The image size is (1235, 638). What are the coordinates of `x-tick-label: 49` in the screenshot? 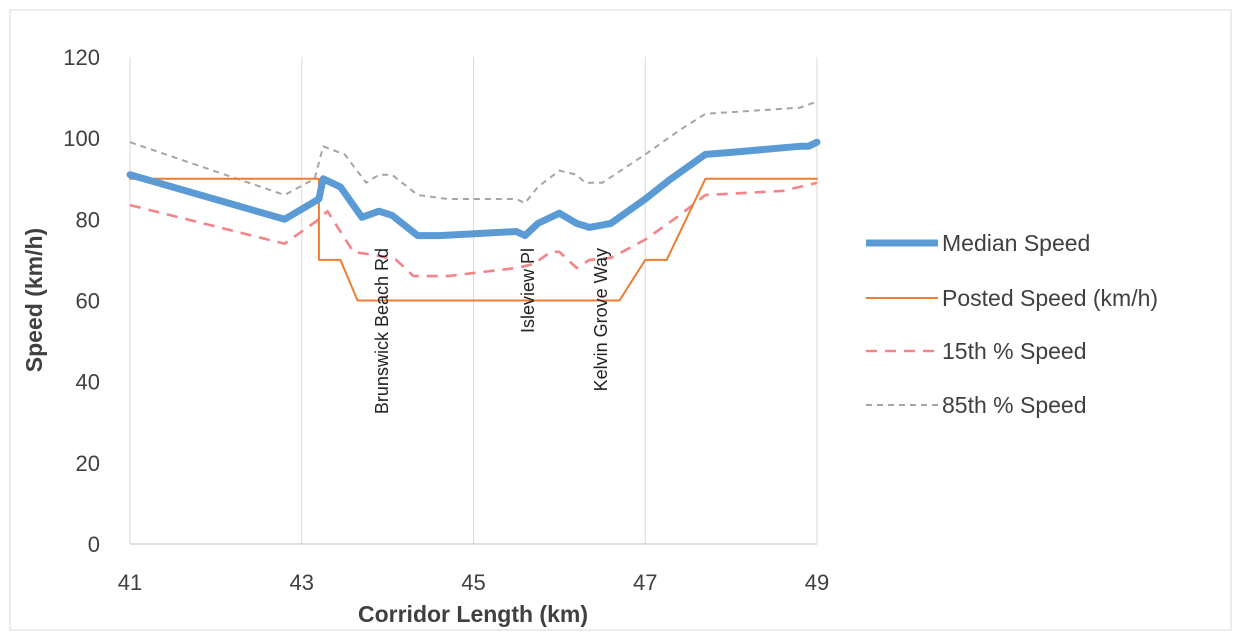 It's located at (817, 582).